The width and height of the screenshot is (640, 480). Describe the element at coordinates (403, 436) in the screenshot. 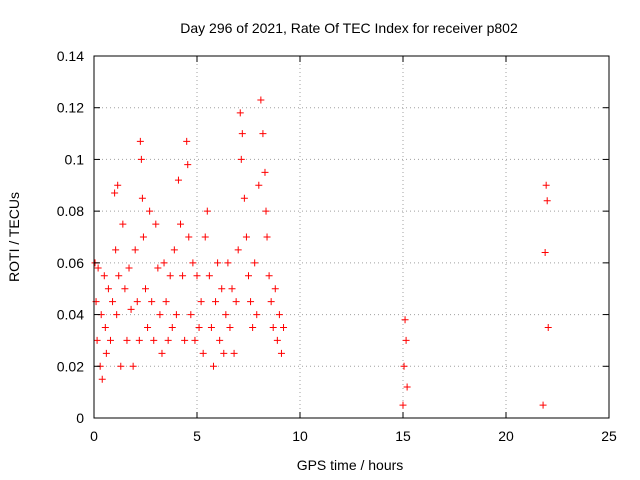

I see `x-tick-label: 15` at that location.